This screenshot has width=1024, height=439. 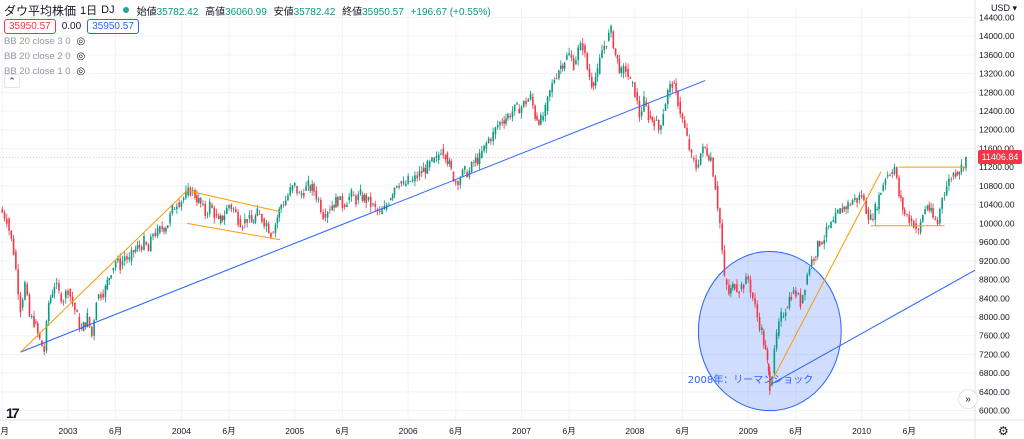 I want to click on indicator-bb-2: BB 20 close 2 0 ◎, so click(x=44, y=56).